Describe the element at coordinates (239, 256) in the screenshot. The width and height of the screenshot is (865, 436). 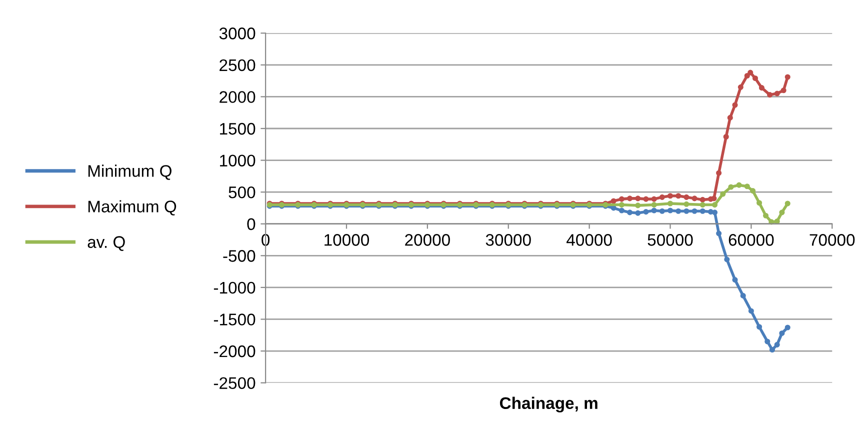
I see `y-tick-label: -500` at that location.